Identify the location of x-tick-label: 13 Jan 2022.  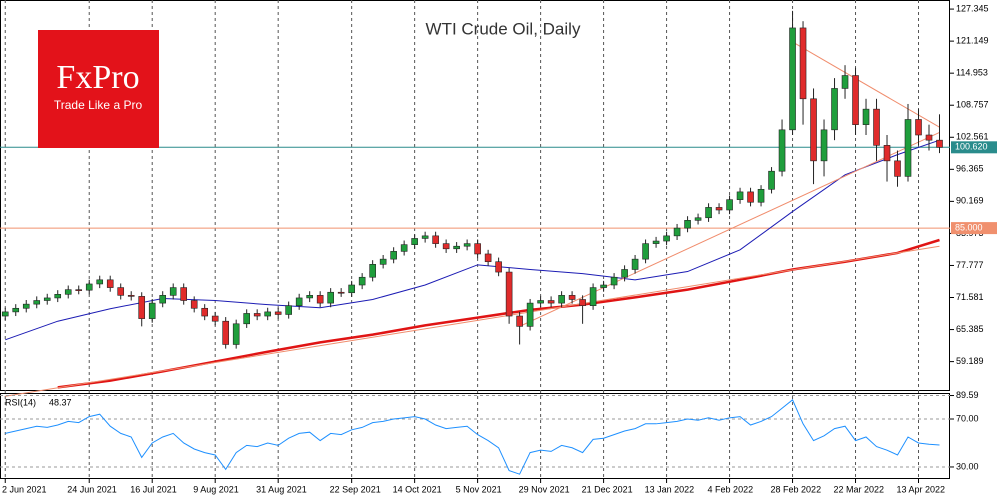
(670, 489).